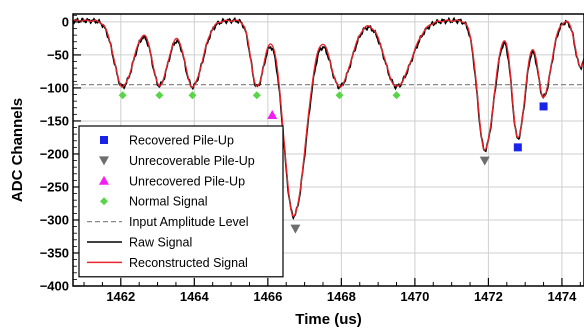  What do you see at coordinates (341, 296) in the screenshot?
I see `x-tick-label: 1468` at bounding box center [341, 296].